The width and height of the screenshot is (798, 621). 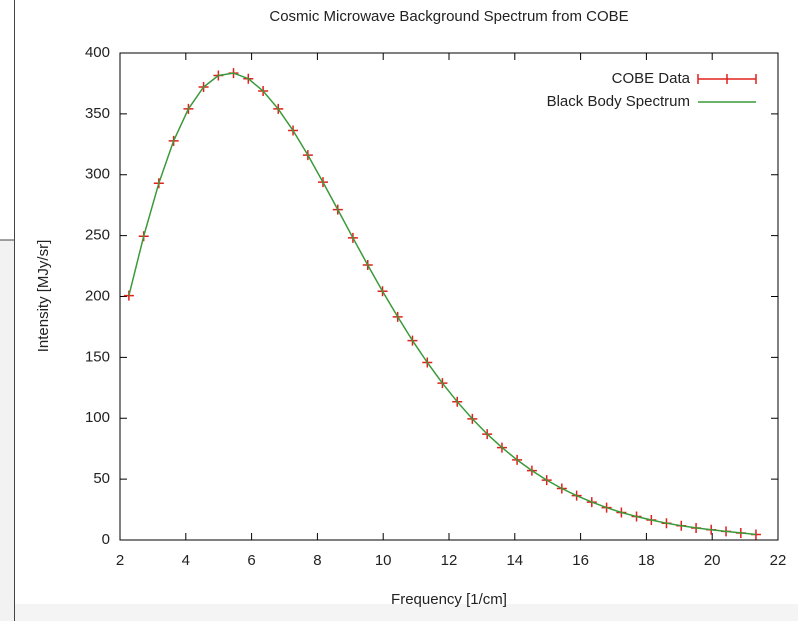 What do you see at coordinates (120, 560) in the screenshot?
I see `x-tick-label: 2` at bounding box center [120, 560].